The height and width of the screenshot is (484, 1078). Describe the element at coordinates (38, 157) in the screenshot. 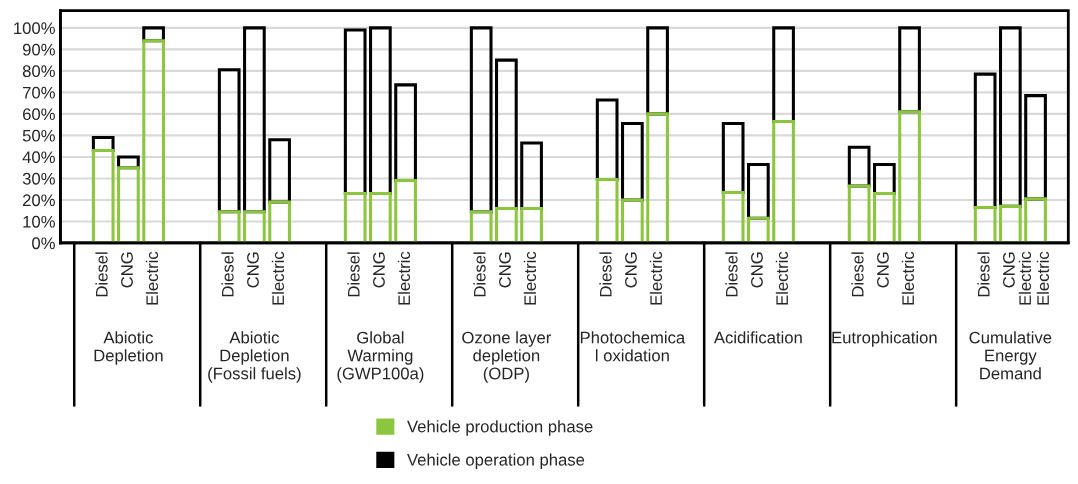

I see `y-tick-label: 40%` at that location.